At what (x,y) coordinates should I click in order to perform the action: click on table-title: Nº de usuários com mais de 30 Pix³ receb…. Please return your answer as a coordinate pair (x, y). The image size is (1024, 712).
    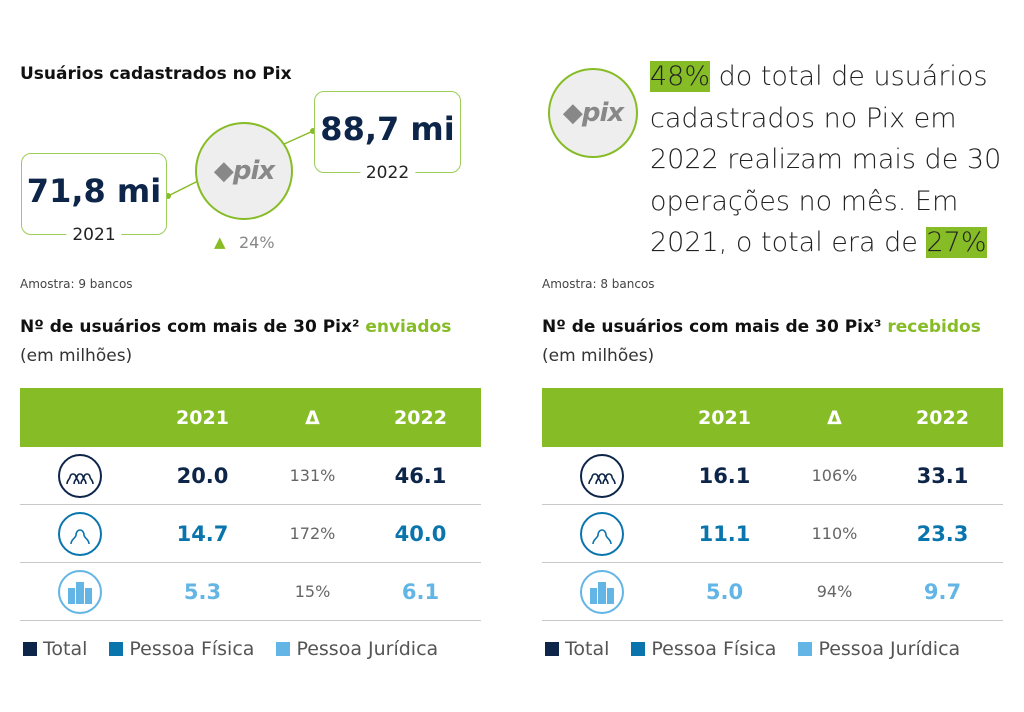
    Looking at the image, I should click on (761, 327).